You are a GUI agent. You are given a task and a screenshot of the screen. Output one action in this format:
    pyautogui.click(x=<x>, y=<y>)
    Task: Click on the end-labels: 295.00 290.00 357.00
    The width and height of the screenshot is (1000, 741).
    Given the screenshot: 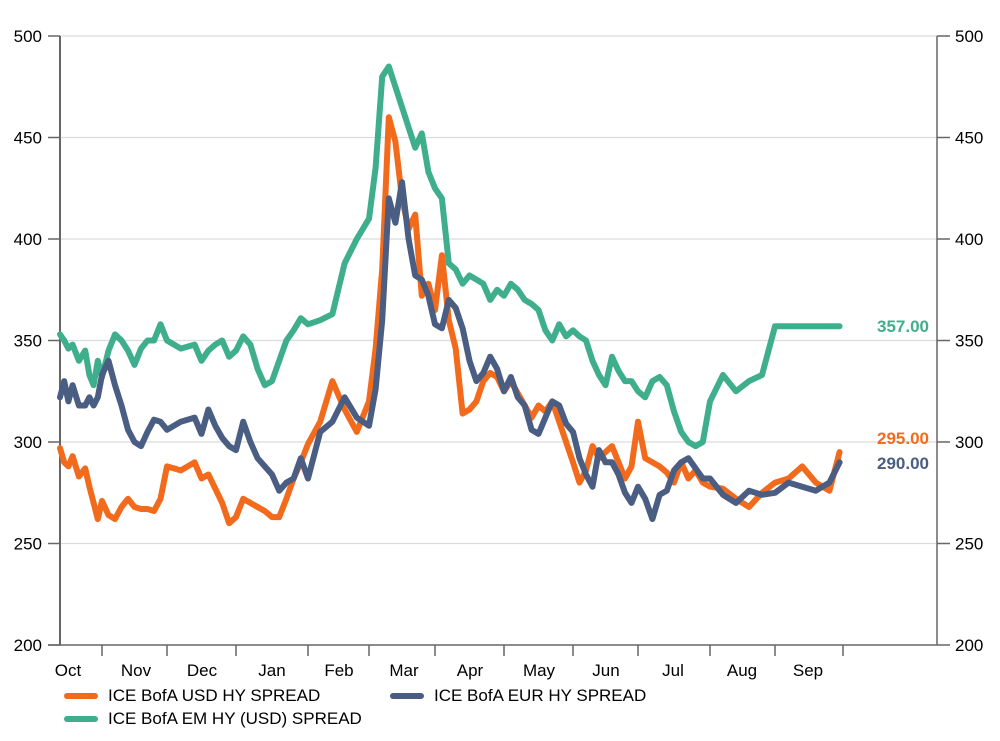 What is the action you would take?
    pyautogui.click(x=903, y=395)
    